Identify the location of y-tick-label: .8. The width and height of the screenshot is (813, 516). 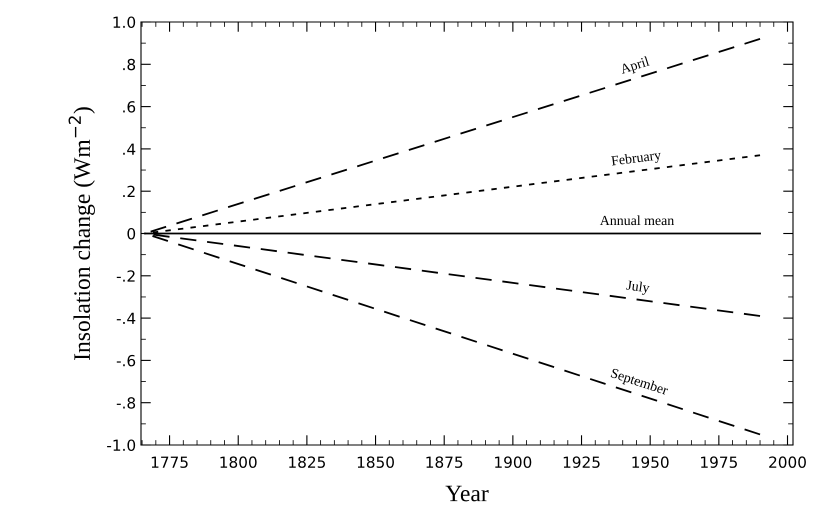
(129, 64).